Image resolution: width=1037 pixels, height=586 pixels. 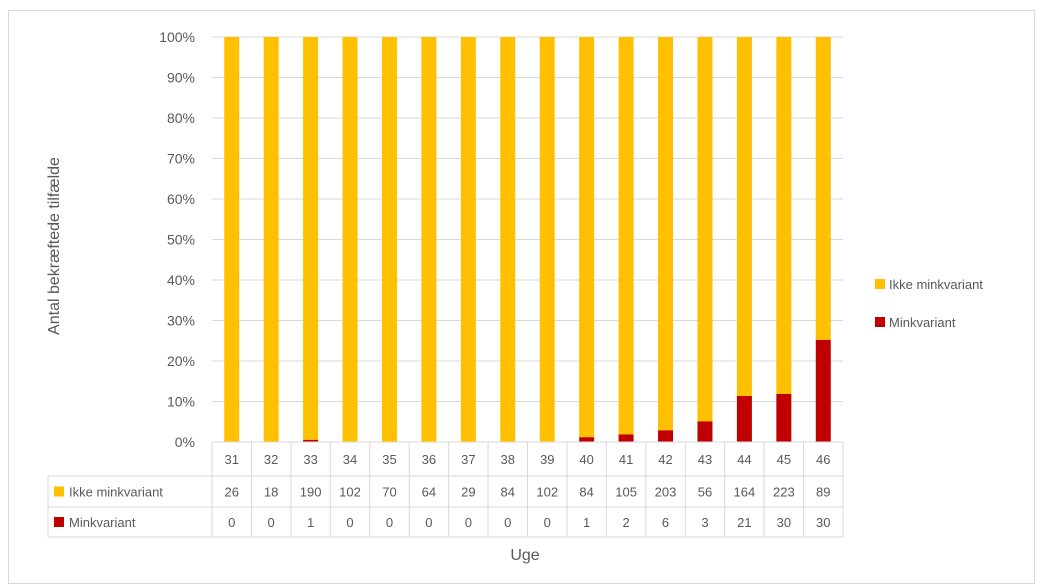 What do you see at coordinates (181, 361) in the screenshot?
I see `y-tick-label: 20%` at bounding box center [181, 361].